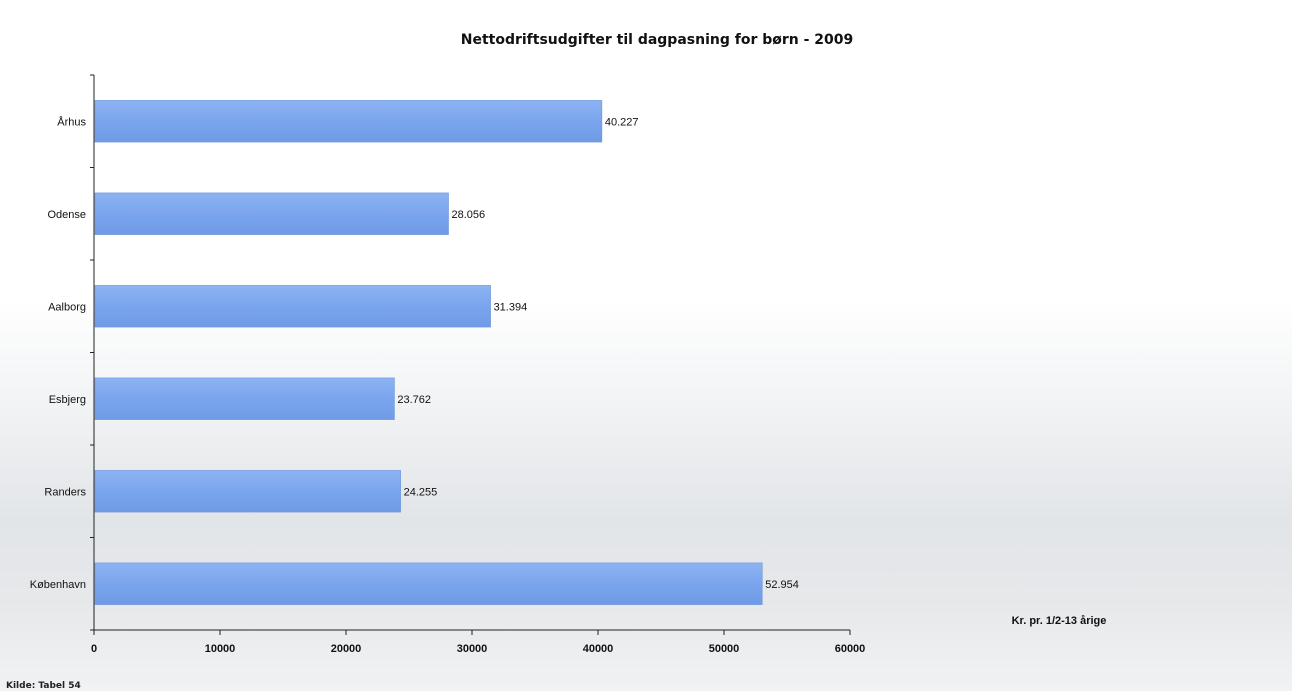 The width and height of the screenshot is (1292, 691). I want to click on data-label: 52.954, so click(782, 585).